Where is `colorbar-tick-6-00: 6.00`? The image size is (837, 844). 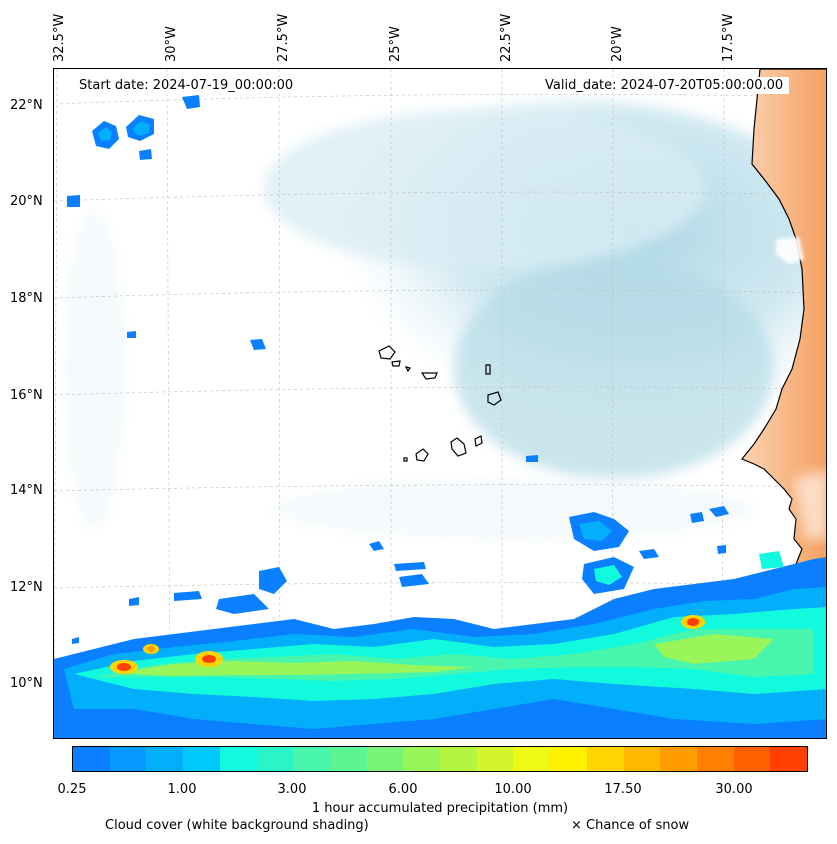
colorbar-tick-6-00: 6.00 is located at coordinates (403, 789).